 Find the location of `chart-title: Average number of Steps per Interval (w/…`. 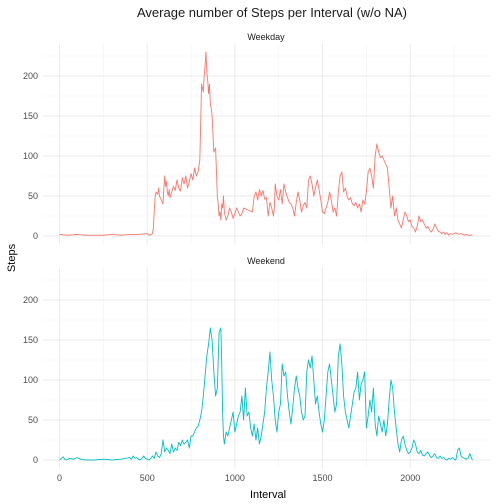

chart-title: Average number of Steps per Interval (w/… is located at coordinates (272, 12).